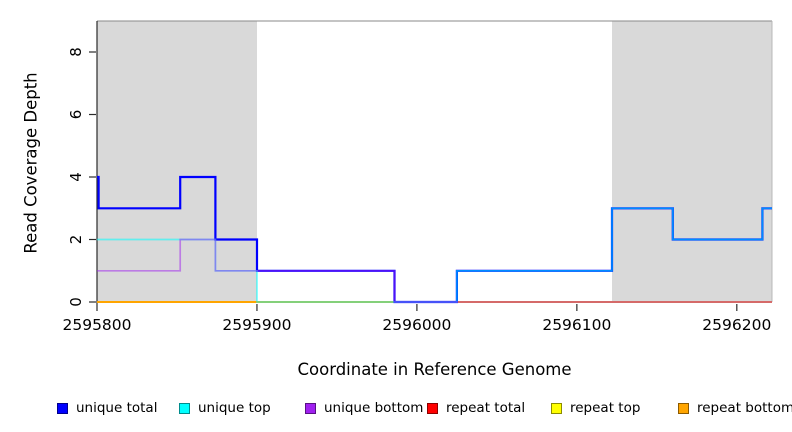  I want to click on y-tick-label-6: 6, so click(76, 115).